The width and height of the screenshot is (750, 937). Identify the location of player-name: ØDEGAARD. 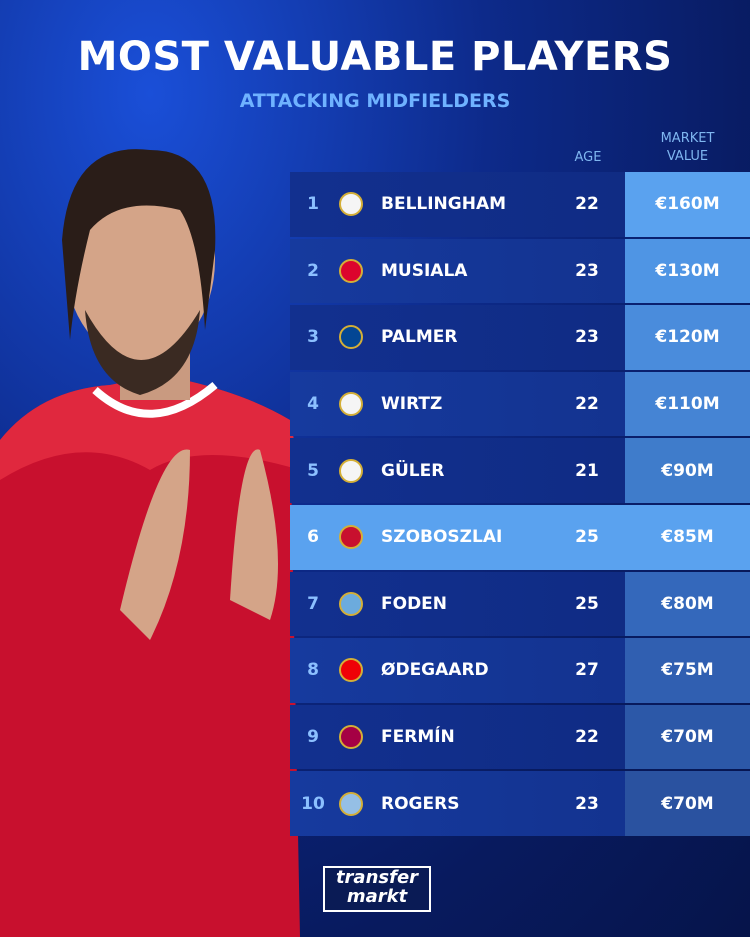
(435, 670).